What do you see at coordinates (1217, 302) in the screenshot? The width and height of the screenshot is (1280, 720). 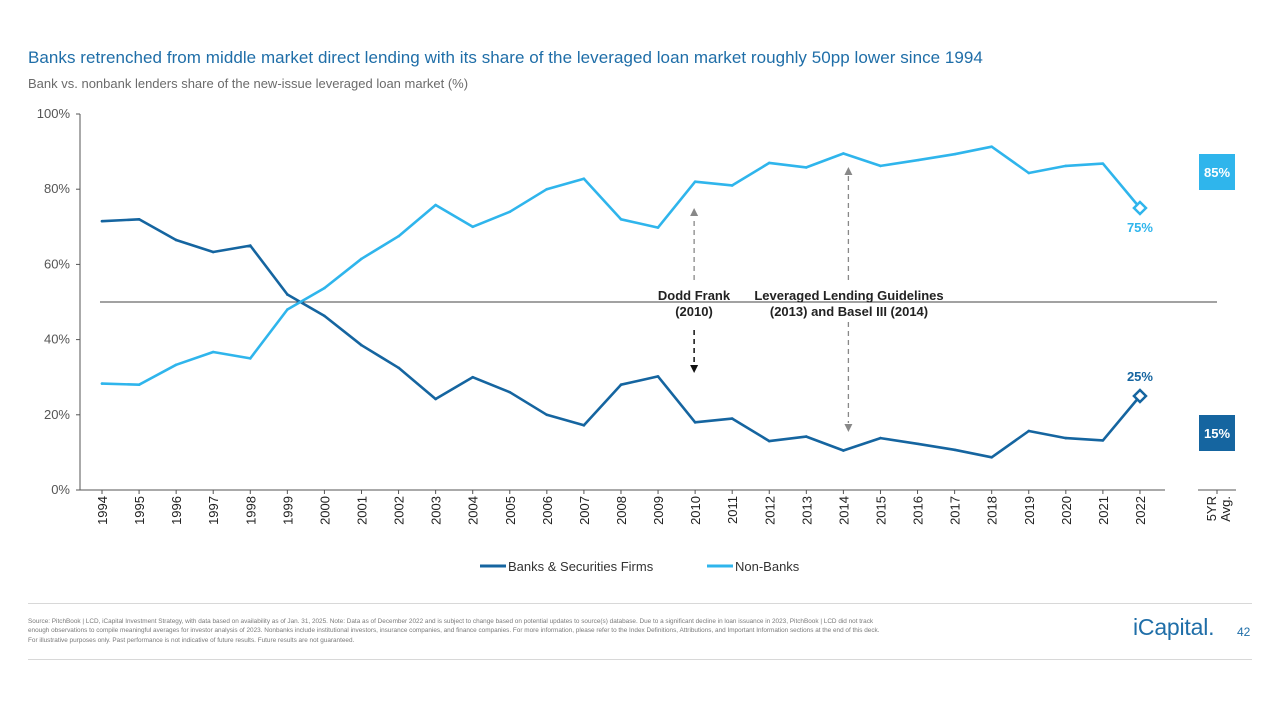 I see `five-year-average: 15% 85%` at bounding box center [1217, 302].